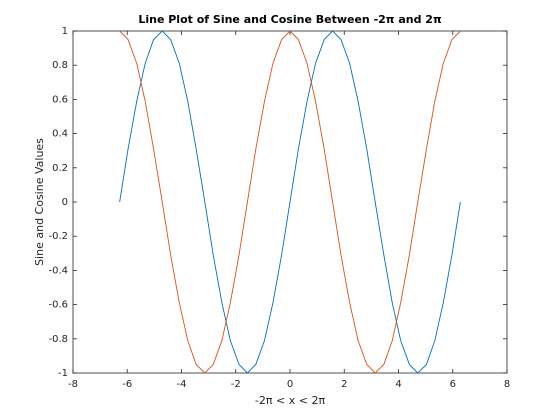 Image resolution: width=560 pixels, height=420 pixels. I want to click on x-tick-label: -4, so click(182, 384).